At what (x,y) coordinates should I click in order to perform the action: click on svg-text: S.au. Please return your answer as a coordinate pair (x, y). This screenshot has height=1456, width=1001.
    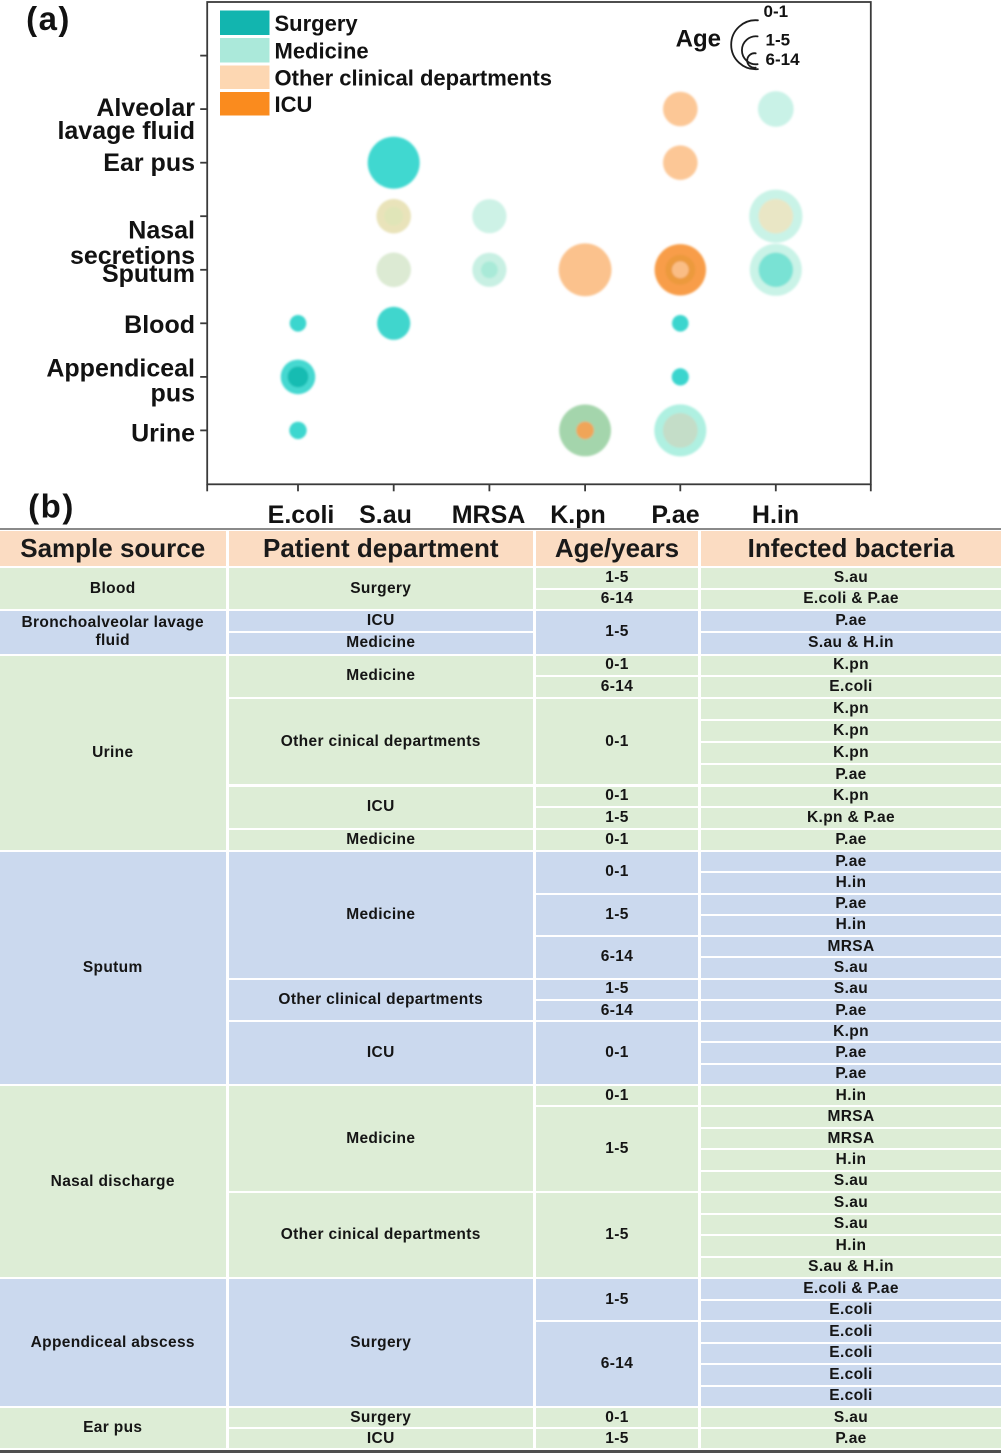
    Looking at the image, I should click on (385, 515).